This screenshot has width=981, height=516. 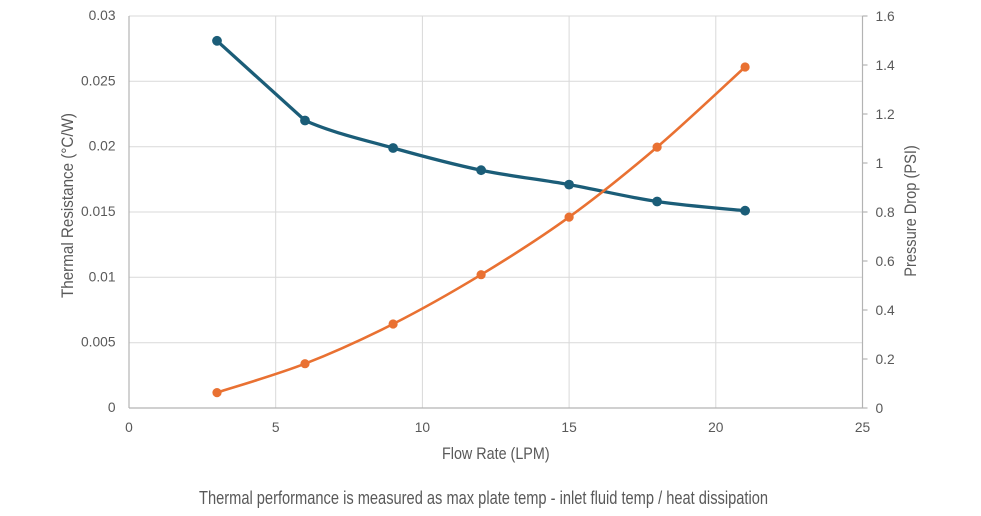 What do you see at coordinates (102, 276) in the screenshot?
I see `svg-text: 0.01` at bounding box center [102, 276].